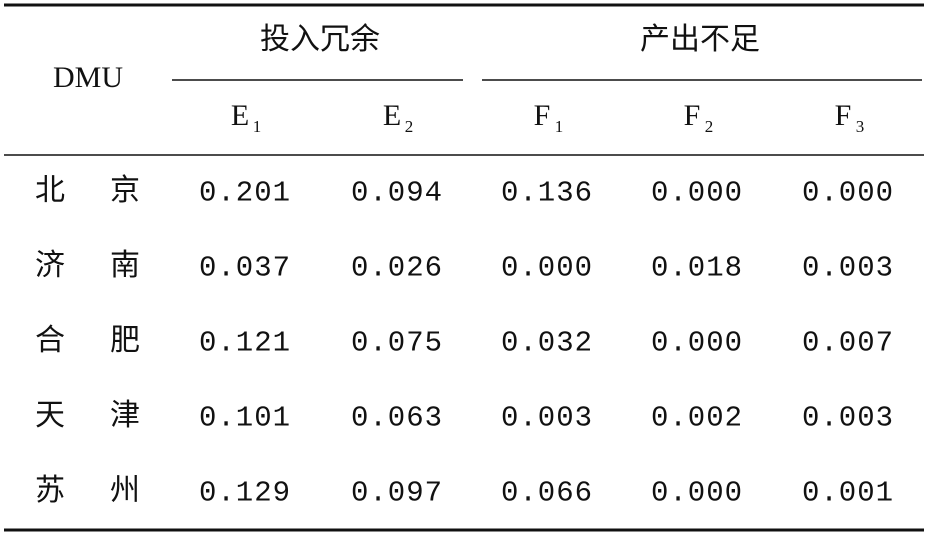  Describe the element at coordinates (697, 418) in the screenshot. I see `cell: 0.002` at that location.